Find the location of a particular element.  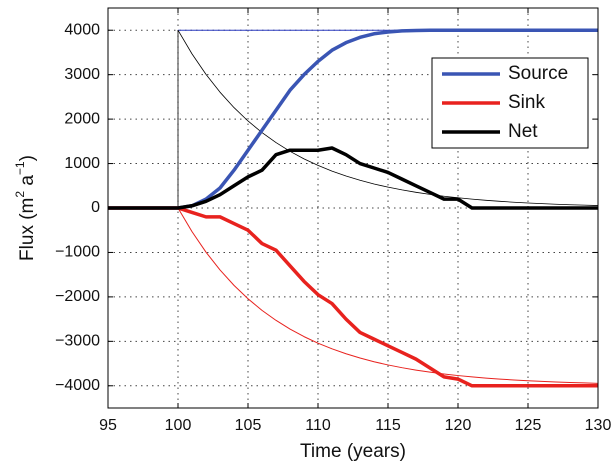

x-axis-label: Time (years) is located at coordinates (353, 451).